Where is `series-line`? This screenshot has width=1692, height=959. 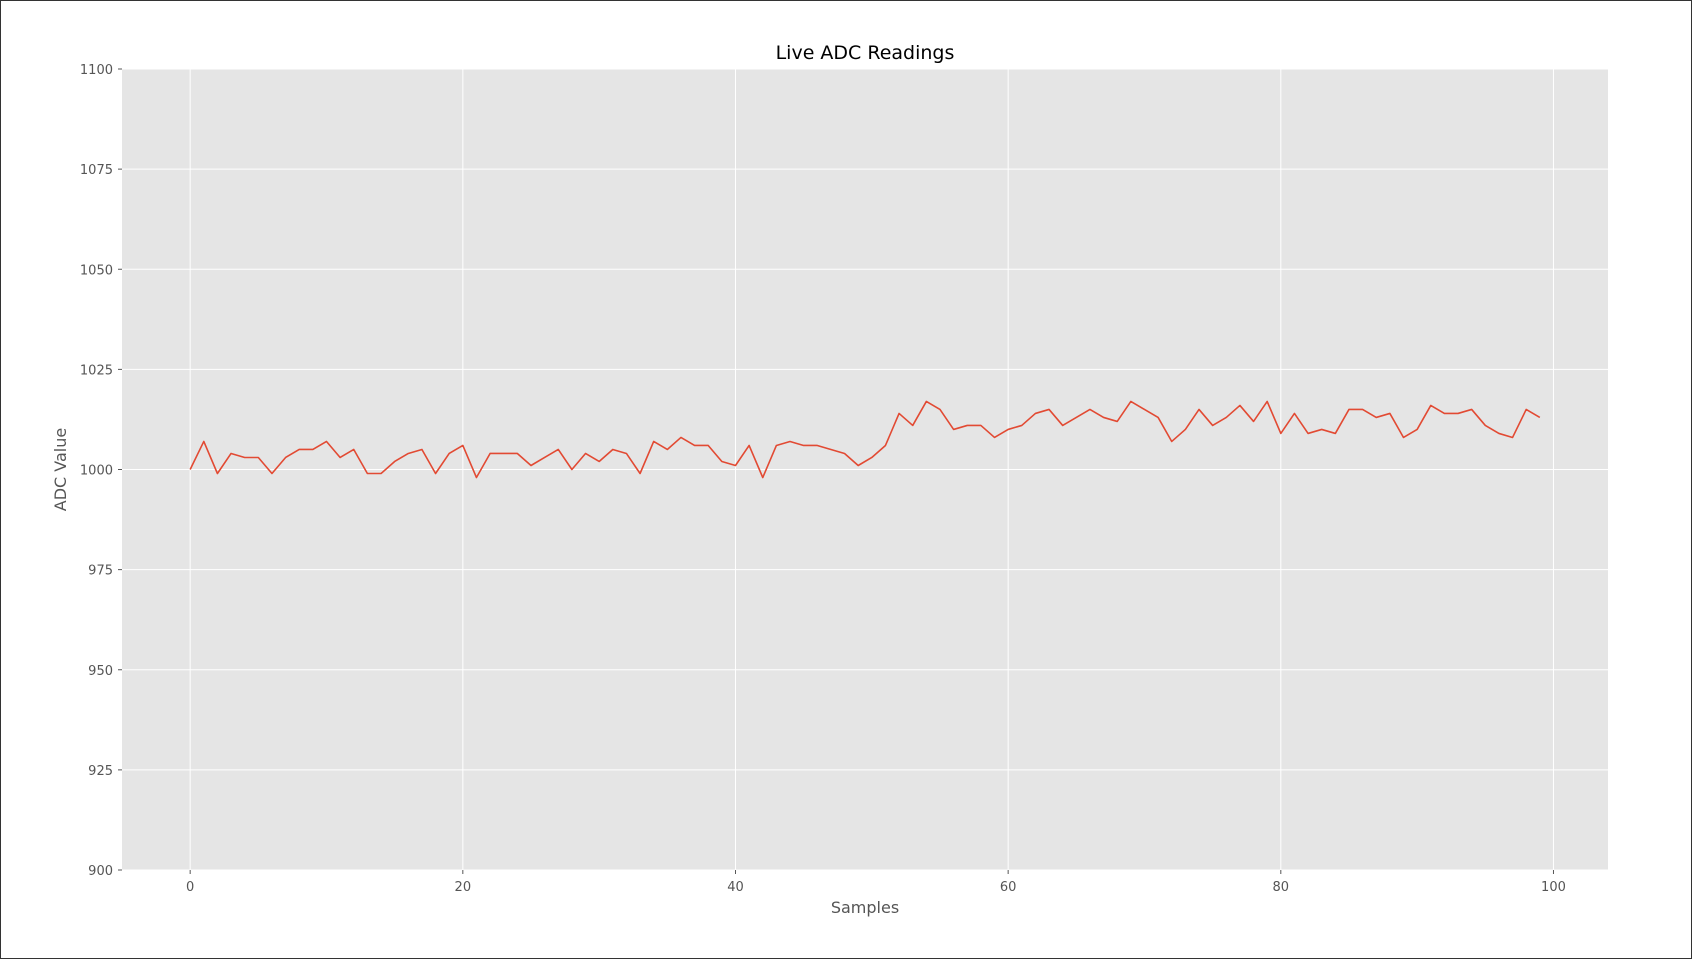 series-line is located at coordinates (865, 439).